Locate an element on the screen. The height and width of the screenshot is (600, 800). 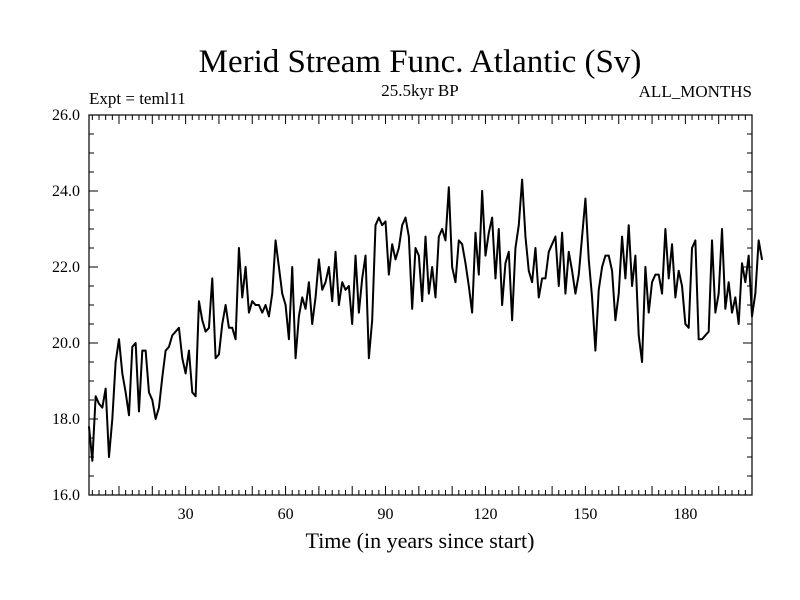
x-tick-label: 150 is located at coordinates (585, 514).